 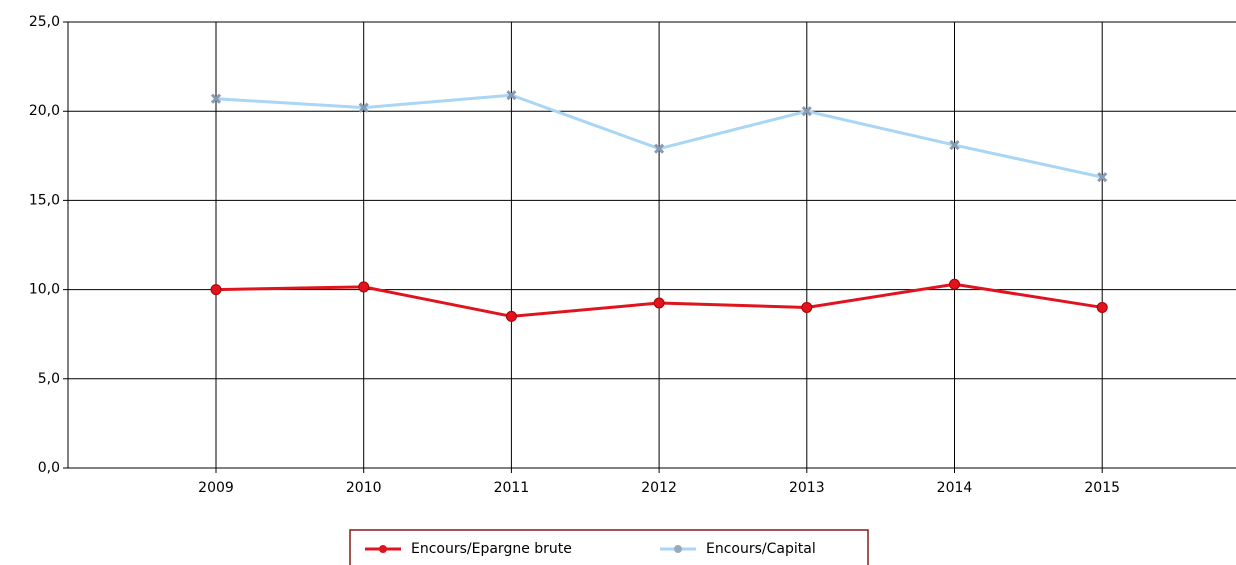 What do you see at coordinates (955, 488) in the screenshot?
I see `x-tick-label: 2014` at bounding box center [955, 488].